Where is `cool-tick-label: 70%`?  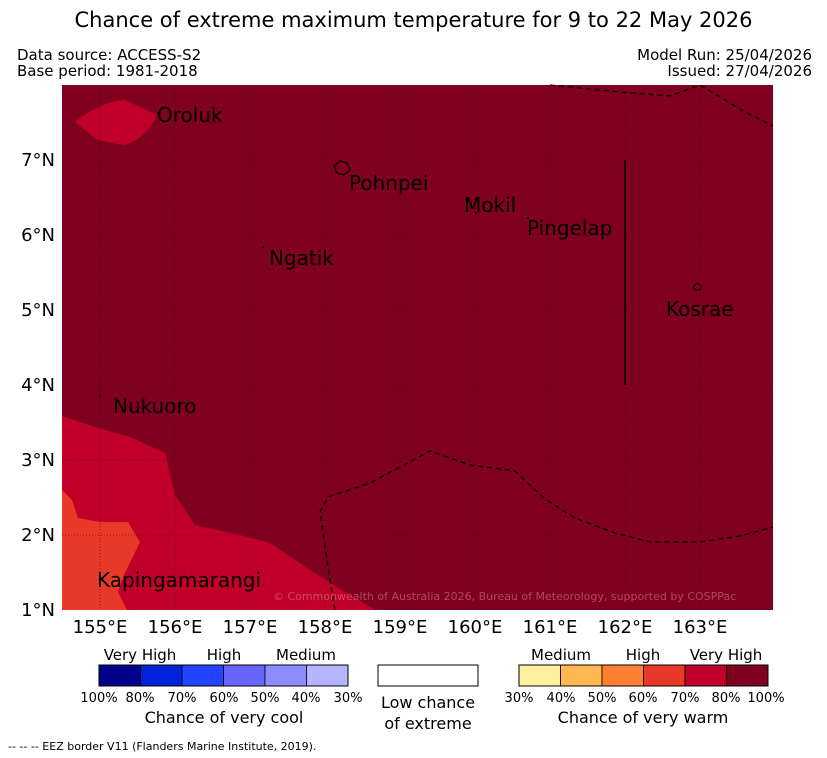
cool-tick-label: 70% is located at coordinates (182, 698).